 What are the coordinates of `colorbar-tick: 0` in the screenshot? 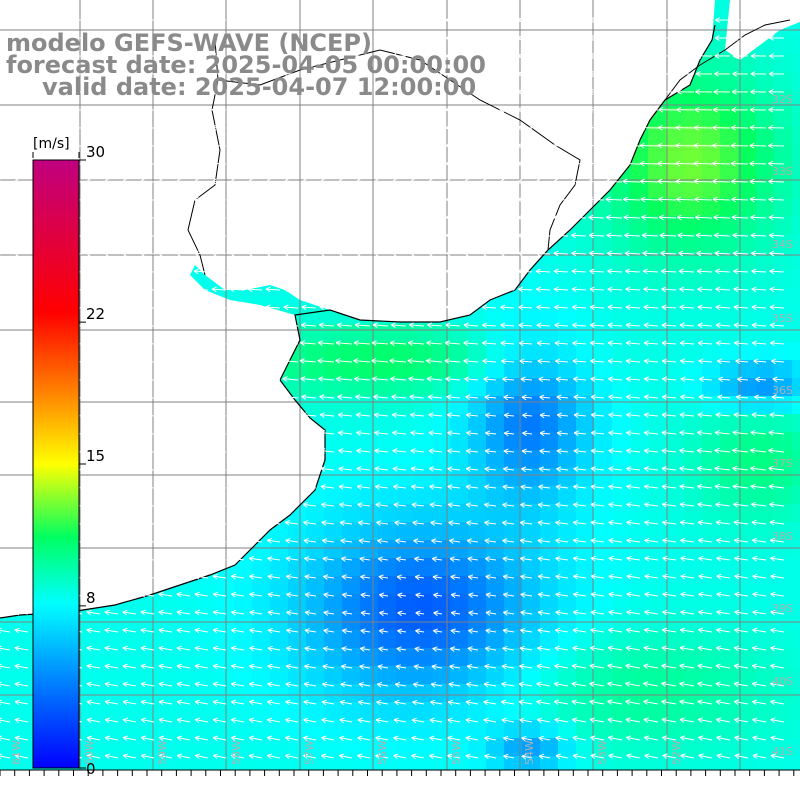 It's located at (87, 769).